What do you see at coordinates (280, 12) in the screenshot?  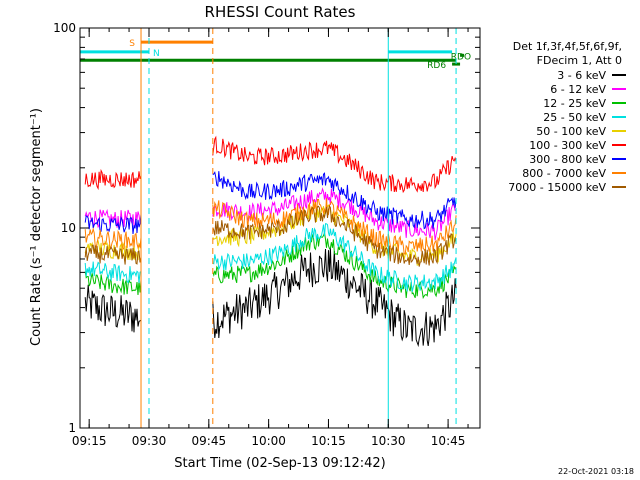 I see `chart-title: RHESSI Count Rates` at bounding box center [280, 12].